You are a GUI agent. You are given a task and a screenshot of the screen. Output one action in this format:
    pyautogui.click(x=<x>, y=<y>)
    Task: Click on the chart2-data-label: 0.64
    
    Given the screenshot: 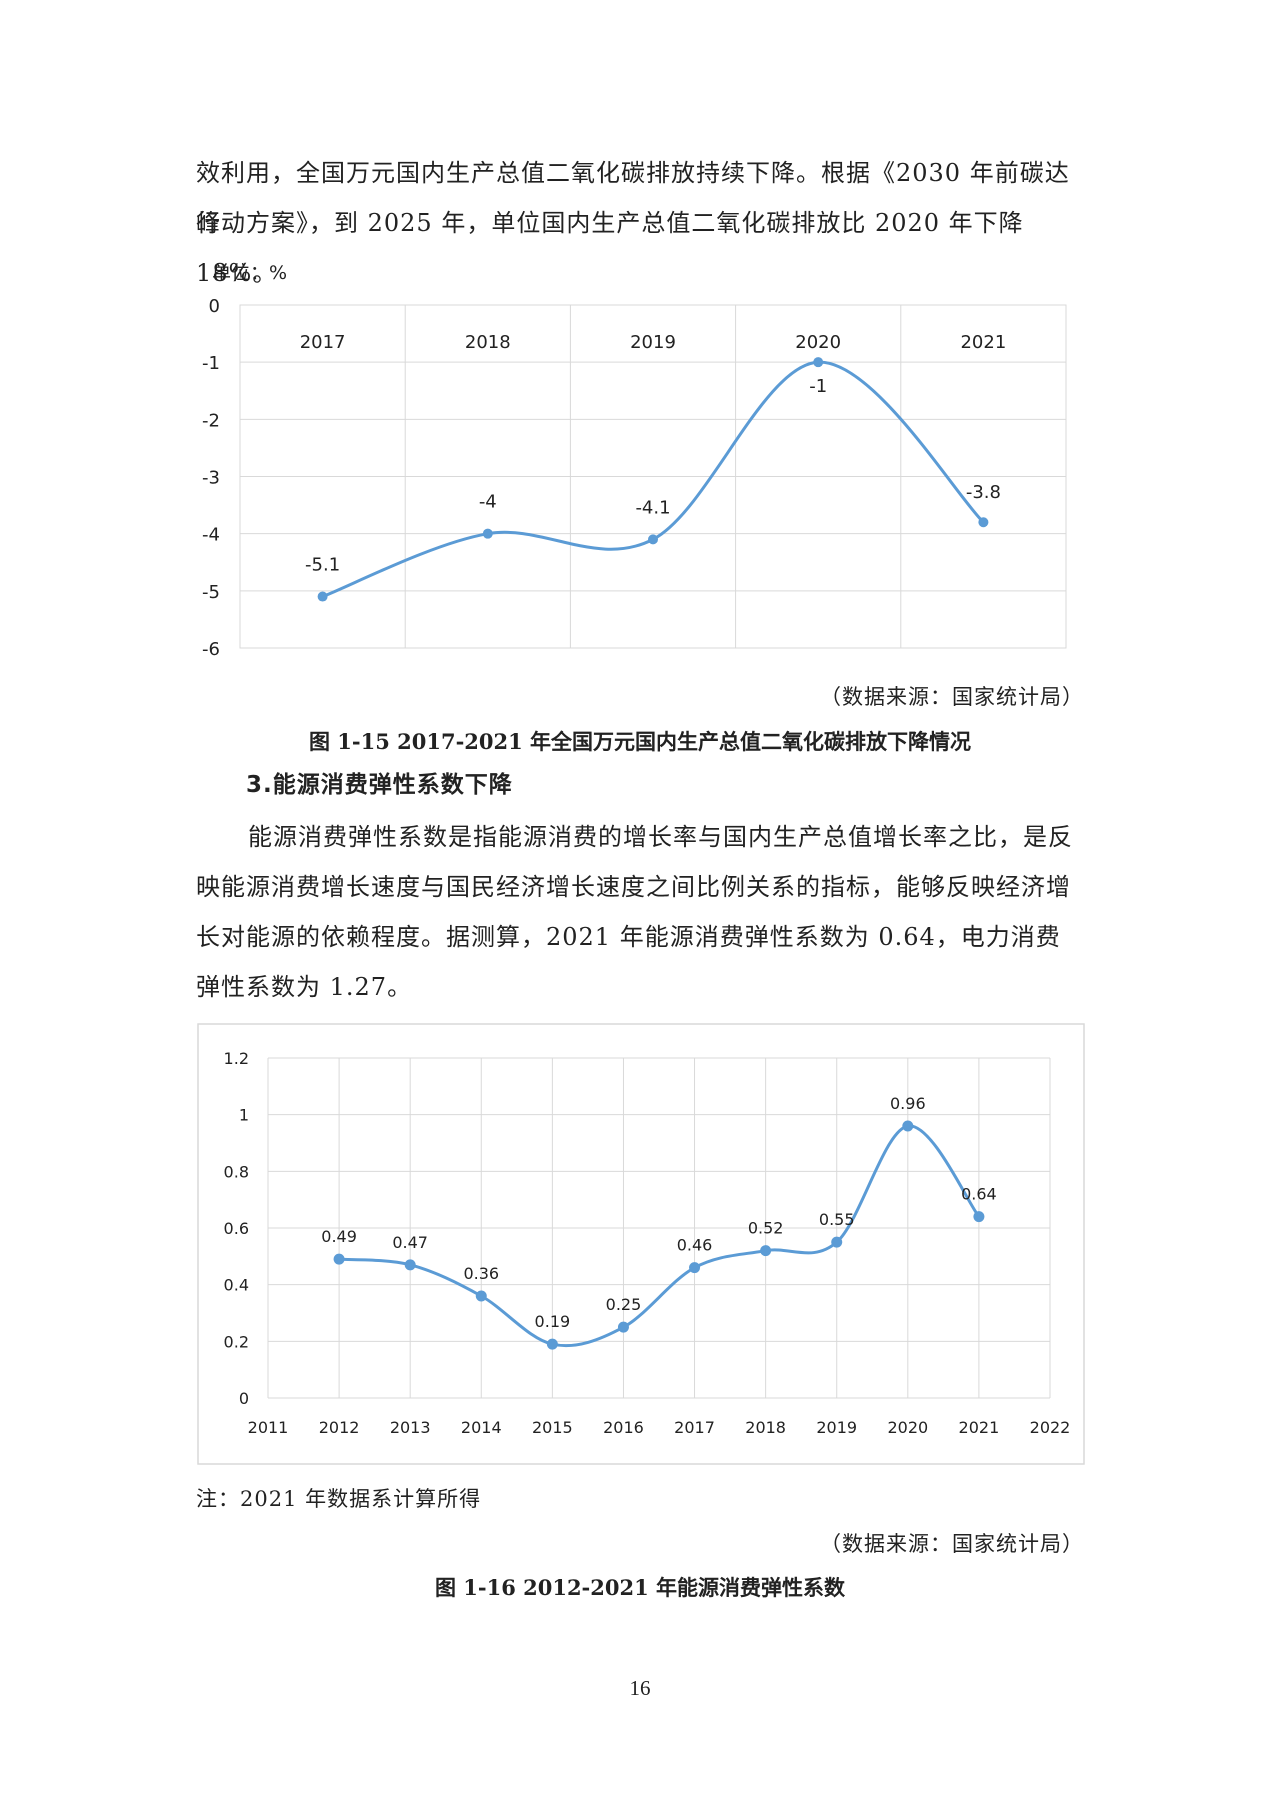 What is the action you would take?
    pyautogui.click(x=979, y=1194)
    